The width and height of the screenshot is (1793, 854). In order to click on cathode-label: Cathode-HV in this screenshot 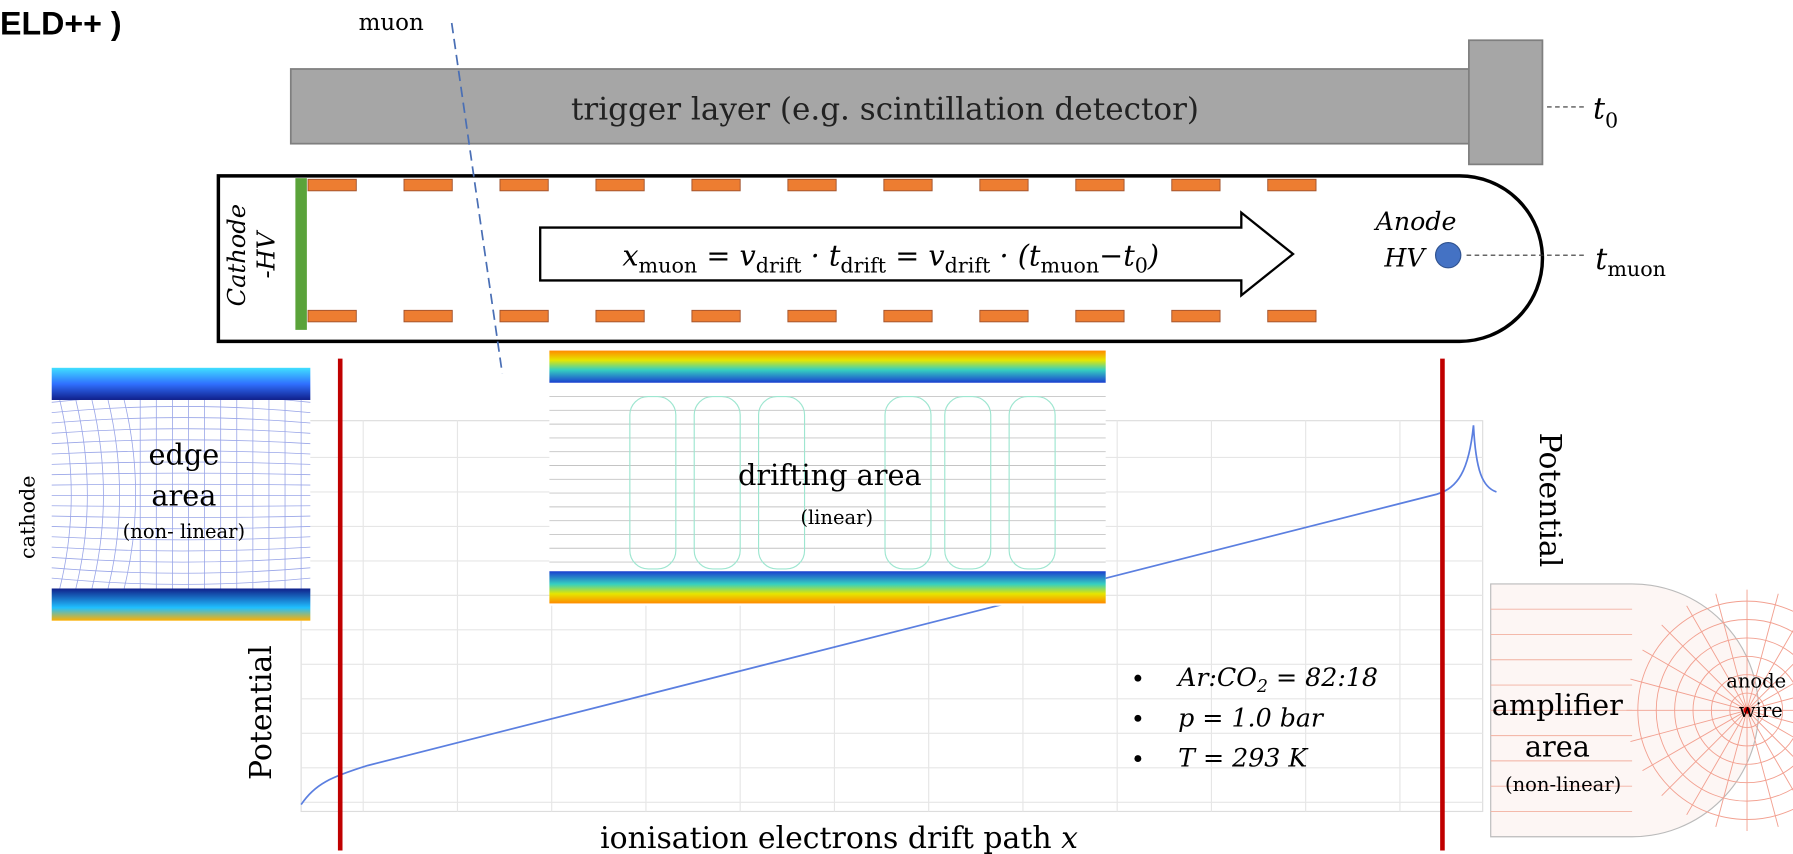, I will do `click(252, 255)`.